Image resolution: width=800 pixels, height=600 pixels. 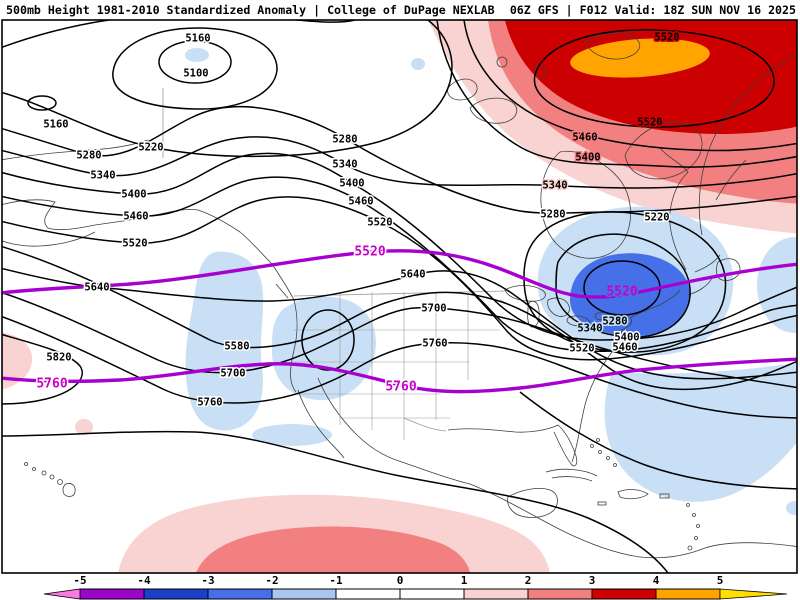 What do you see at coordinates (207, 580) in the screenshot?
I see `colorbar-tick-label: -3` at bounding box center [207, 580].